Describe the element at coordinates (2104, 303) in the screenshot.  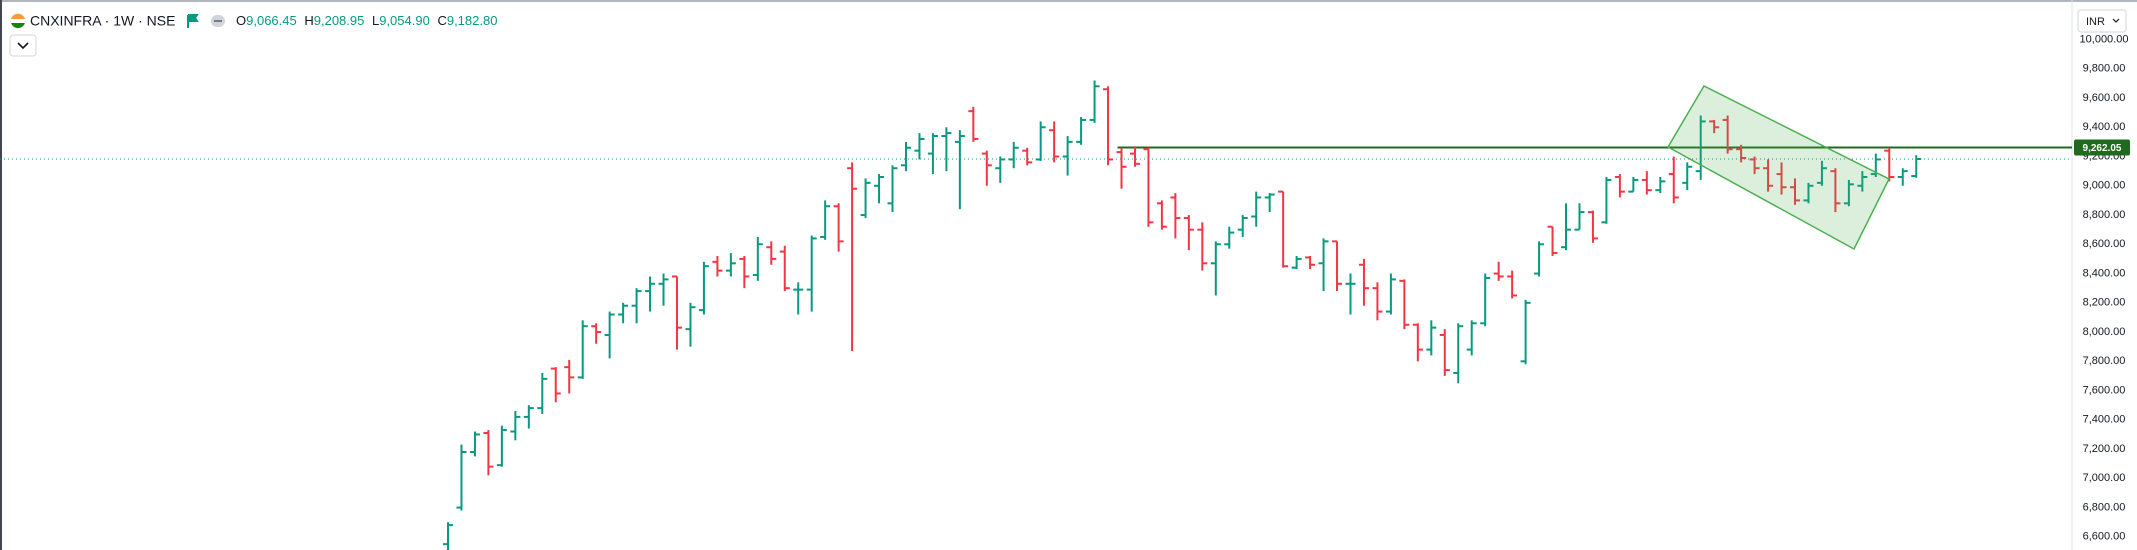
I see `y-tick-label: 8,200.00` at that location.